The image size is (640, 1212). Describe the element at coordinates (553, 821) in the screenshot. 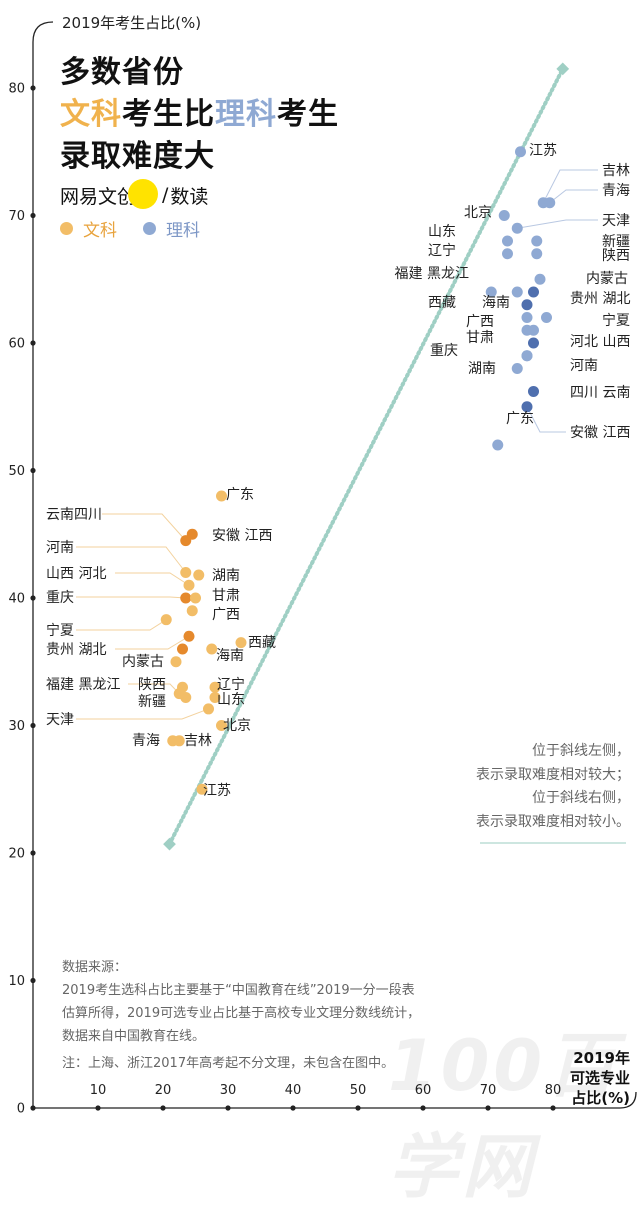

I see `note-line: 表示录取难度相对较小。` at that location.